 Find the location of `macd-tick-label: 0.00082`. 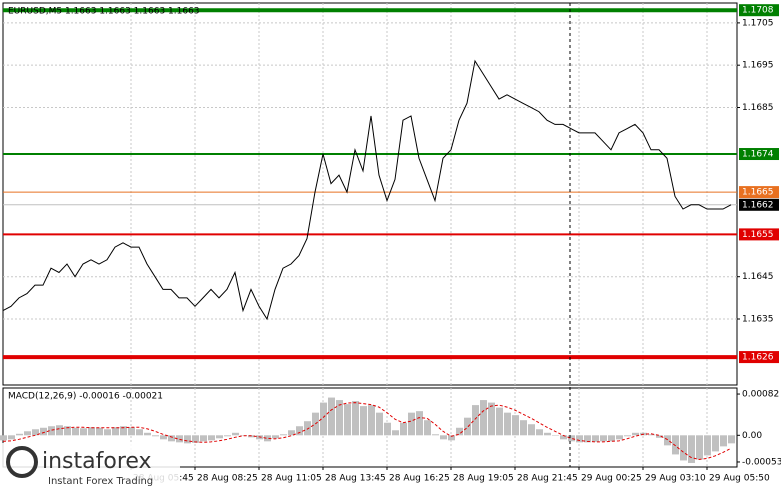

macd-tick-label: 0.00082 is located at coordinates (760, 395).